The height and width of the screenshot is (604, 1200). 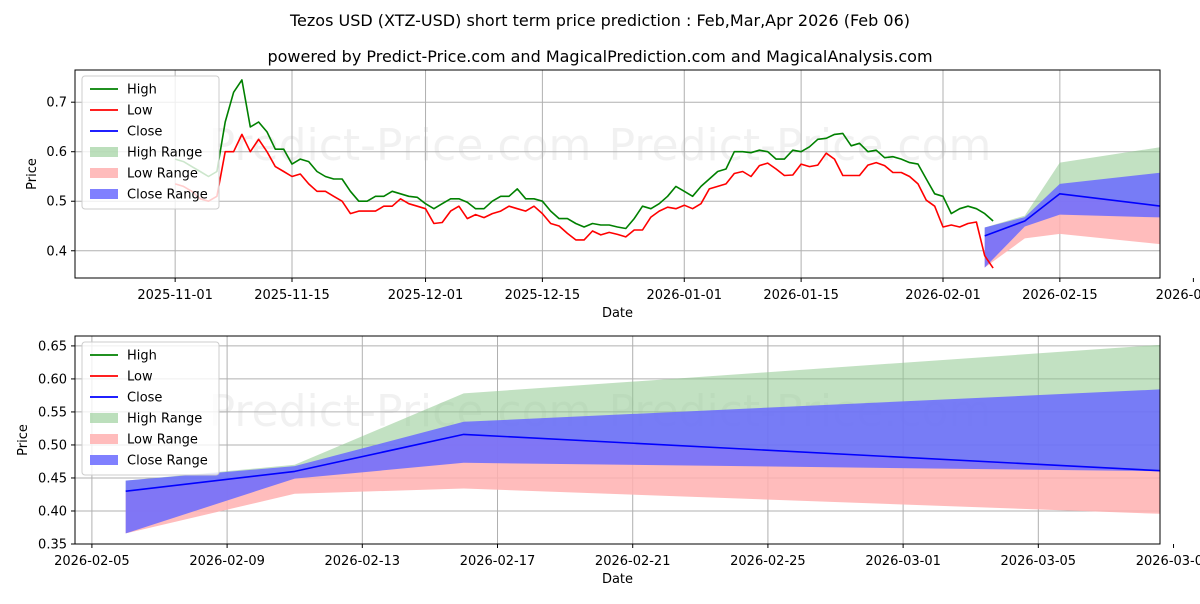 What do you see at coordinates (943, 295) in the screenshot?
I see `x-tick-label: 2026-02-01` at bounding box center [943, 295].